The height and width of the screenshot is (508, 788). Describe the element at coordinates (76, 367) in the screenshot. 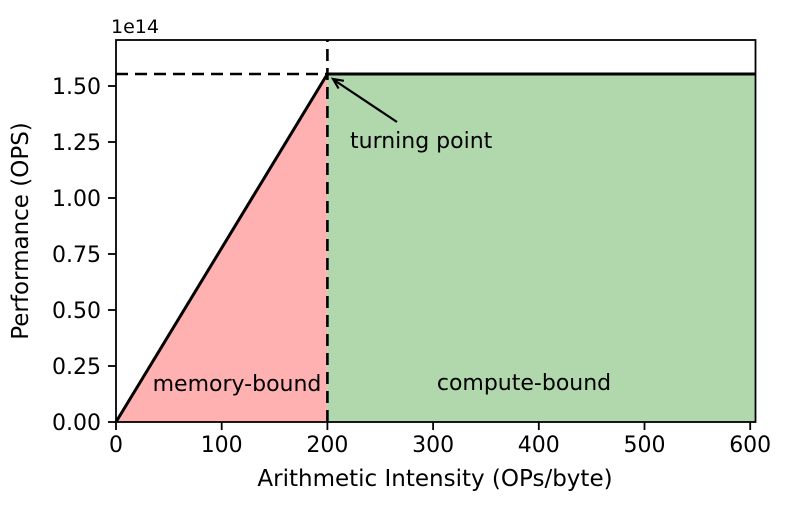

I see `y-tick-label-0.25: 0.25` at that location.